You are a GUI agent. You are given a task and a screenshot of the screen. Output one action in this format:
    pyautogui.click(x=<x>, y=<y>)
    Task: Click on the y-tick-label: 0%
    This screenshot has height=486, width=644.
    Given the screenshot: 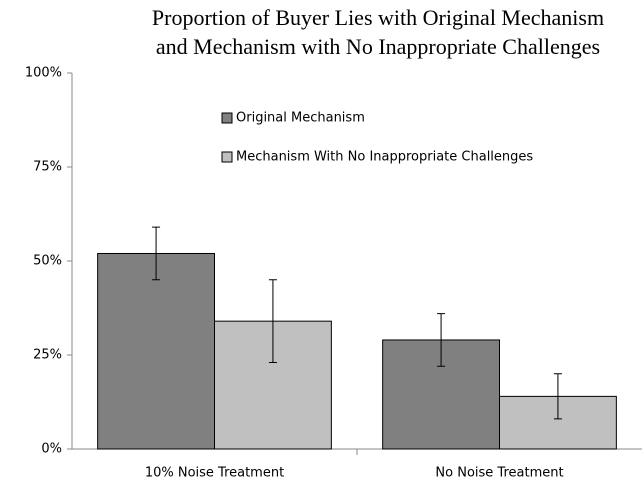 What is the action you would take?
    pyautogui.click(x=51, y=449)
    